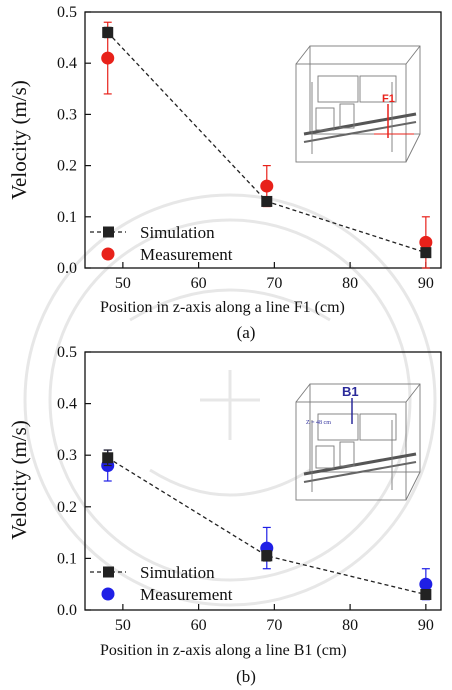 The height and width of the screenshot is (690, 452). What do you see at coordinates (274, 283) in the screenshot?
I see `panel-a-xtick-label: 70` at bounding box center [274, 283].